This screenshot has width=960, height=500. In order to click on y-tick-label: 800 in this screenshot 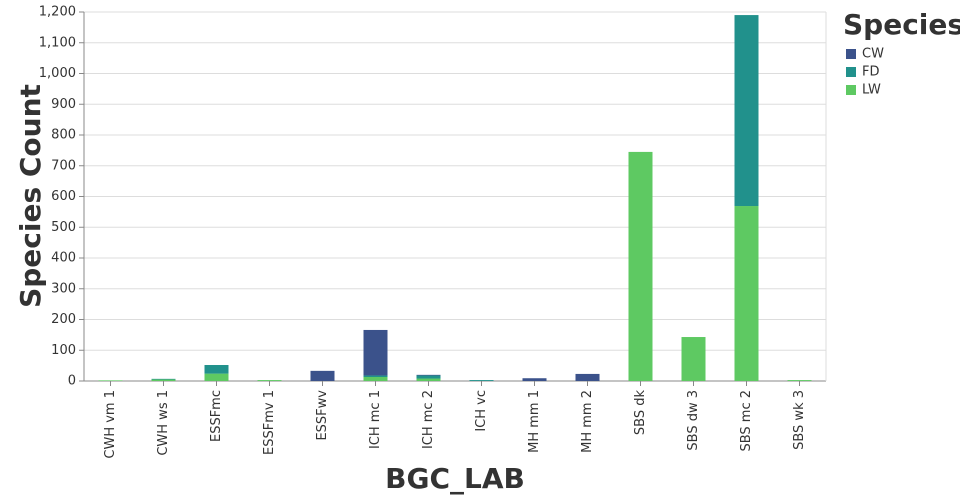, I will do `click(63, 135)`.